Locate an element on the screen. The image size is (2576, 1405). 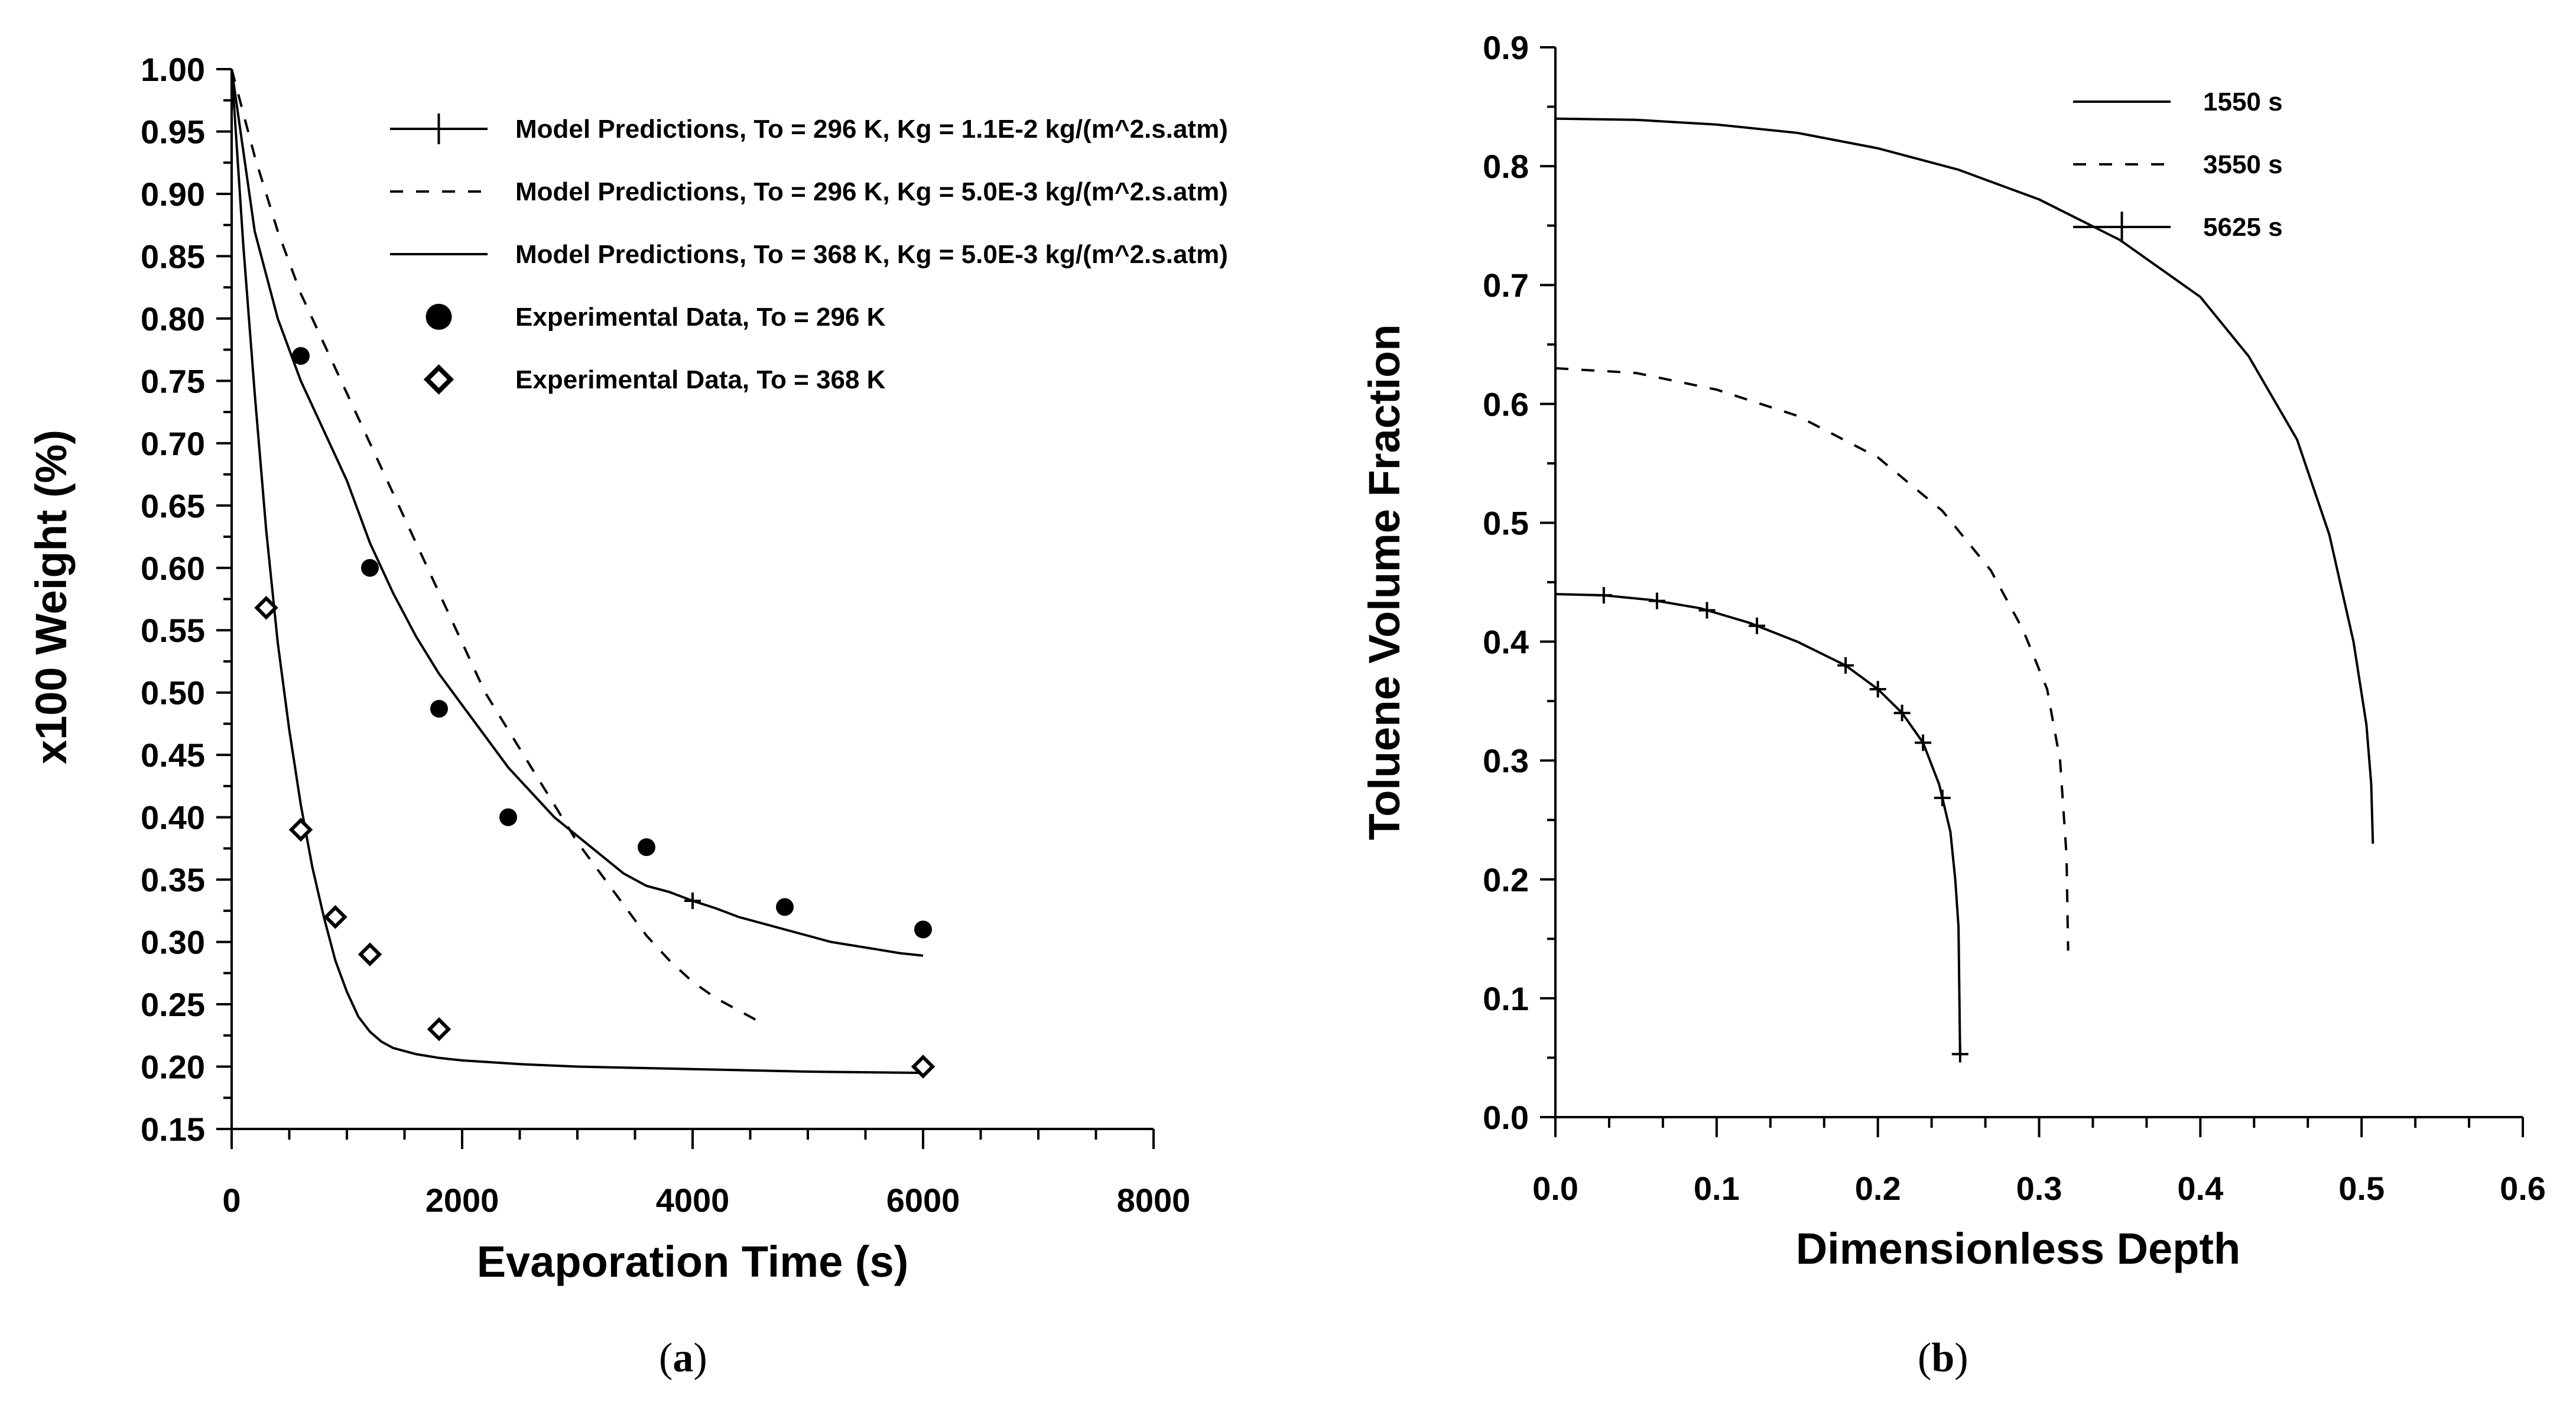
panel-b-legend-label: 3550 s is located at coordinates (2243, 164).